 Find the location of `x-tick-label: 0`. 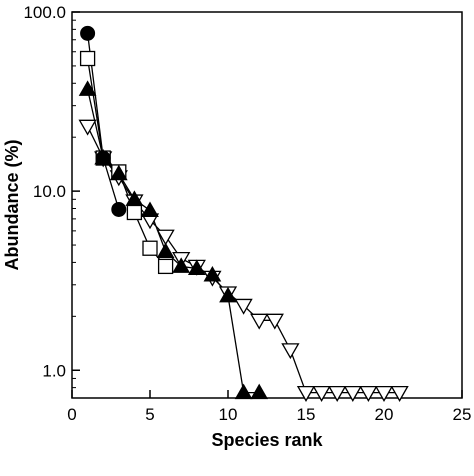

x-tick-label: 0 is located at coordinates (71, 414).